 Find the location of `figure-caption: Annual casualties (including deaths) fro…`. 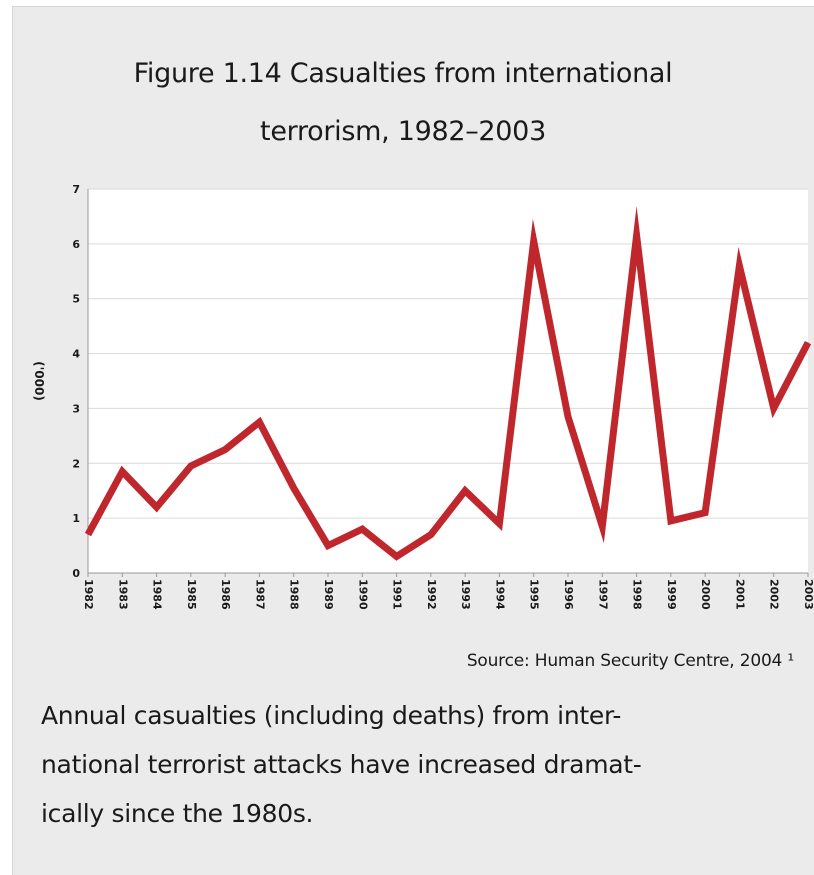

figure-caption: Annual casualties (including deaths) fro… is located at coordinates (391, 764).